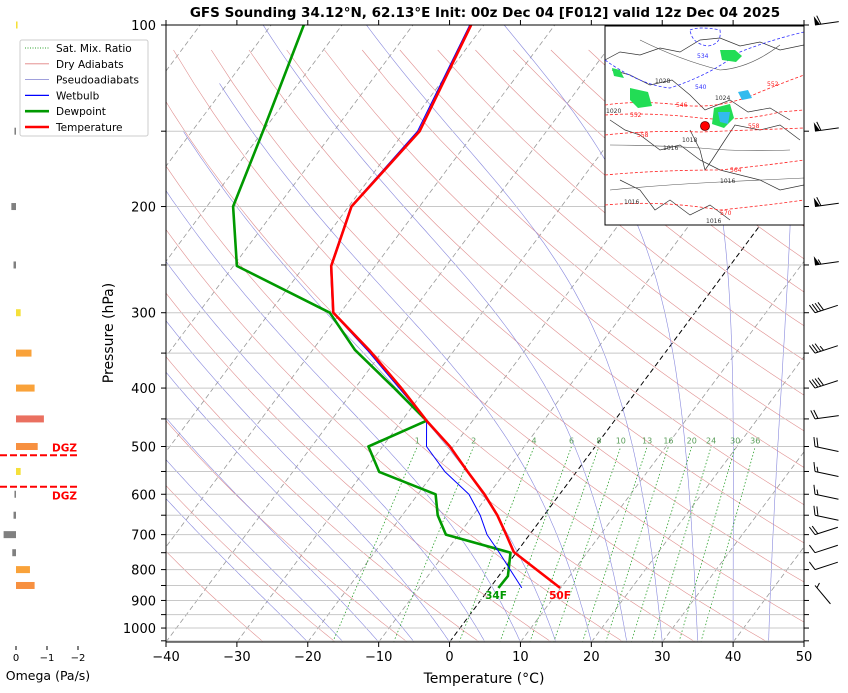  Describe the element at coordinates (613, 111) in the screenshot. I see `map-label: 1020` at that location.